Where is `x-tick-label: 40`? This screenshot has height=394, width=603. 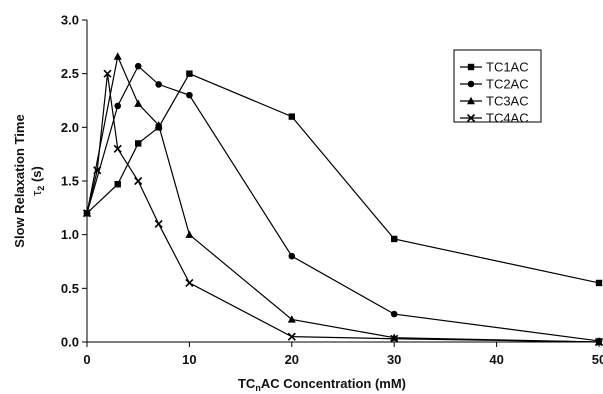
x-tick-label: 40 is located at coordinates (496, 359).